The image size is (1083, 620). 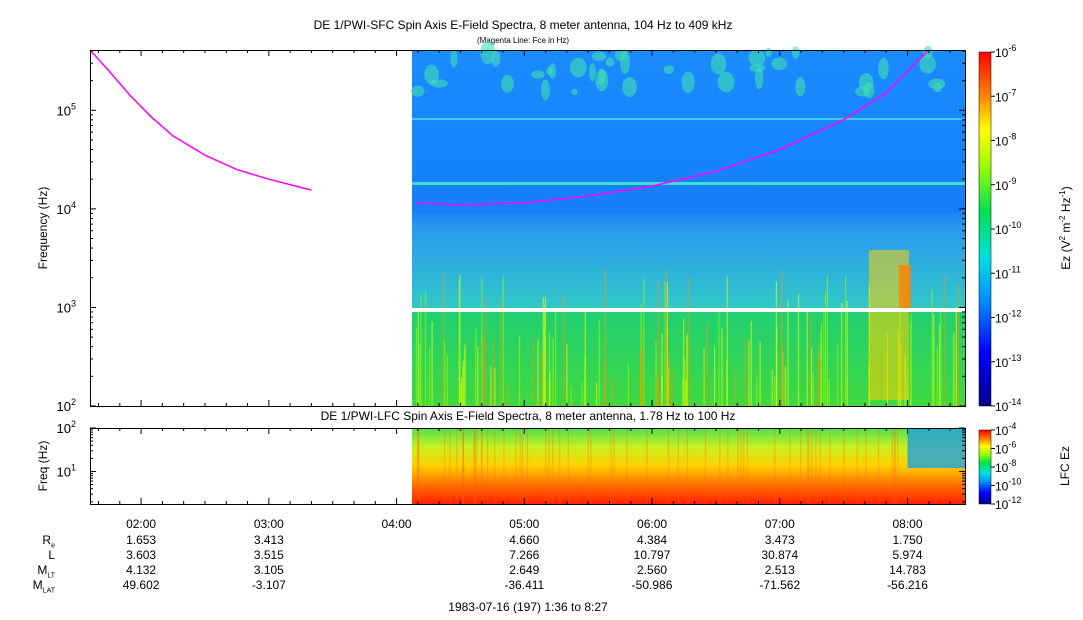 What do you see at coordinates (141, 555) in the screenshot?
I see `ephemeris-value: 3.603` at bounding box center [141, 555].